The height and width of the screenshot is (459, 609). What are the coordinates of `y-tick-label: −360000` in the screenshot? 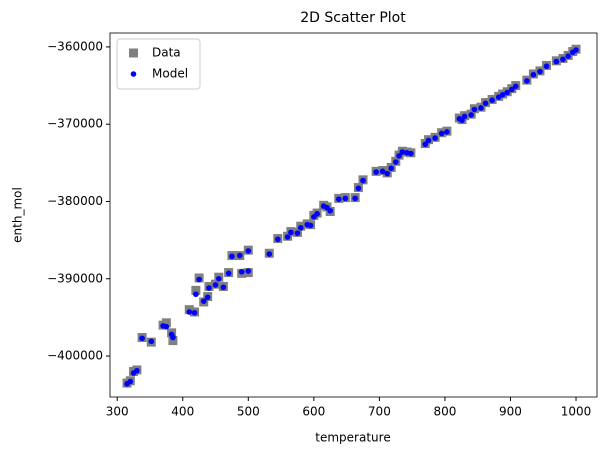 It's located at (75, 46).